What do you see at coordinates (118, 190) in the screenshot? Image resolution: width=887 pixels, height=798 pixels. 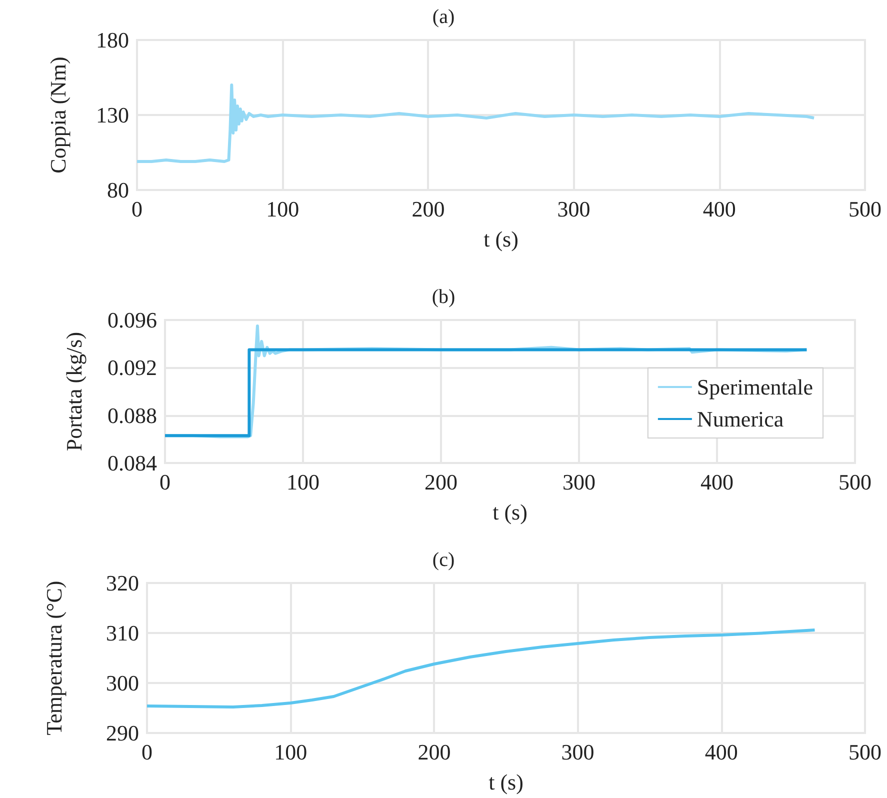 I see `y-tick-label: 80` at bounding box center [118, 190].